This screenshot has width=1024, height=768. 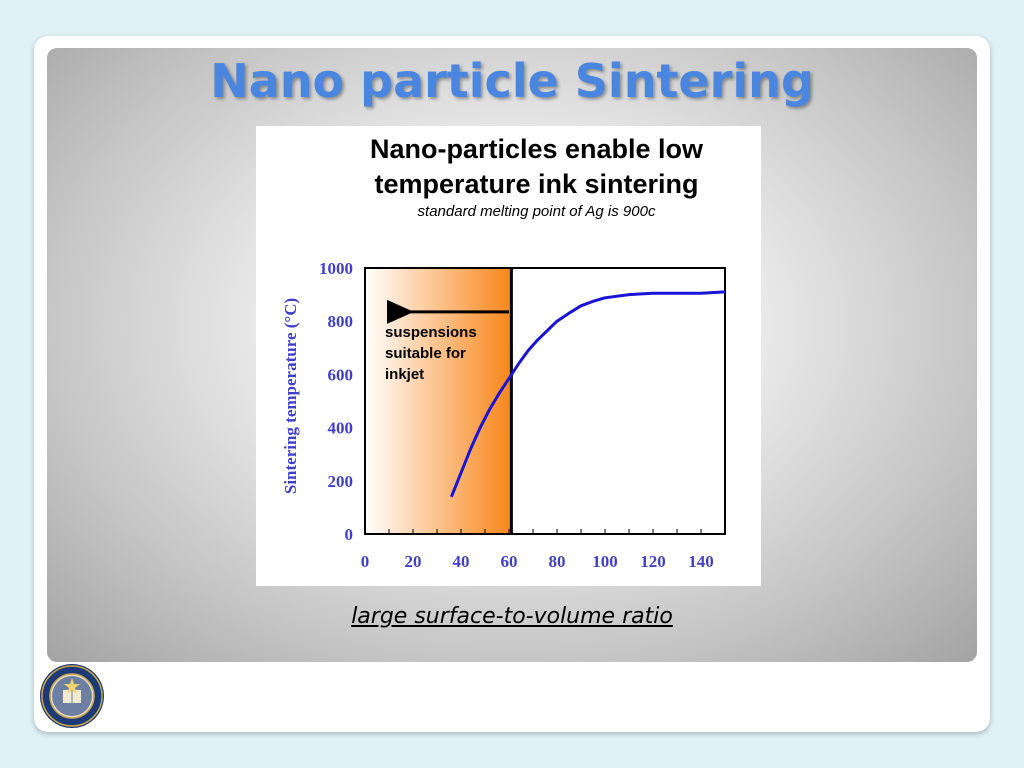 What do you see at coordinates (701, 561) in the screenshot?
I see `x-tick-label: 140` at bounding box center [701, 561].